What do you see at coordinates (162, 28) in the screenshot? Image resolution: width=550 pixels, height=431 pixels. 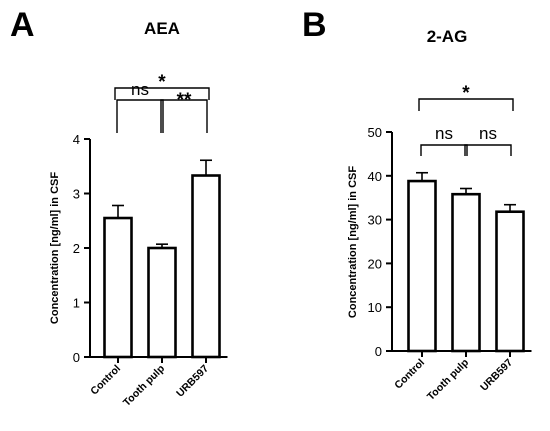 I see `panel-a-title: AEA` at bounding box center [162, 28].